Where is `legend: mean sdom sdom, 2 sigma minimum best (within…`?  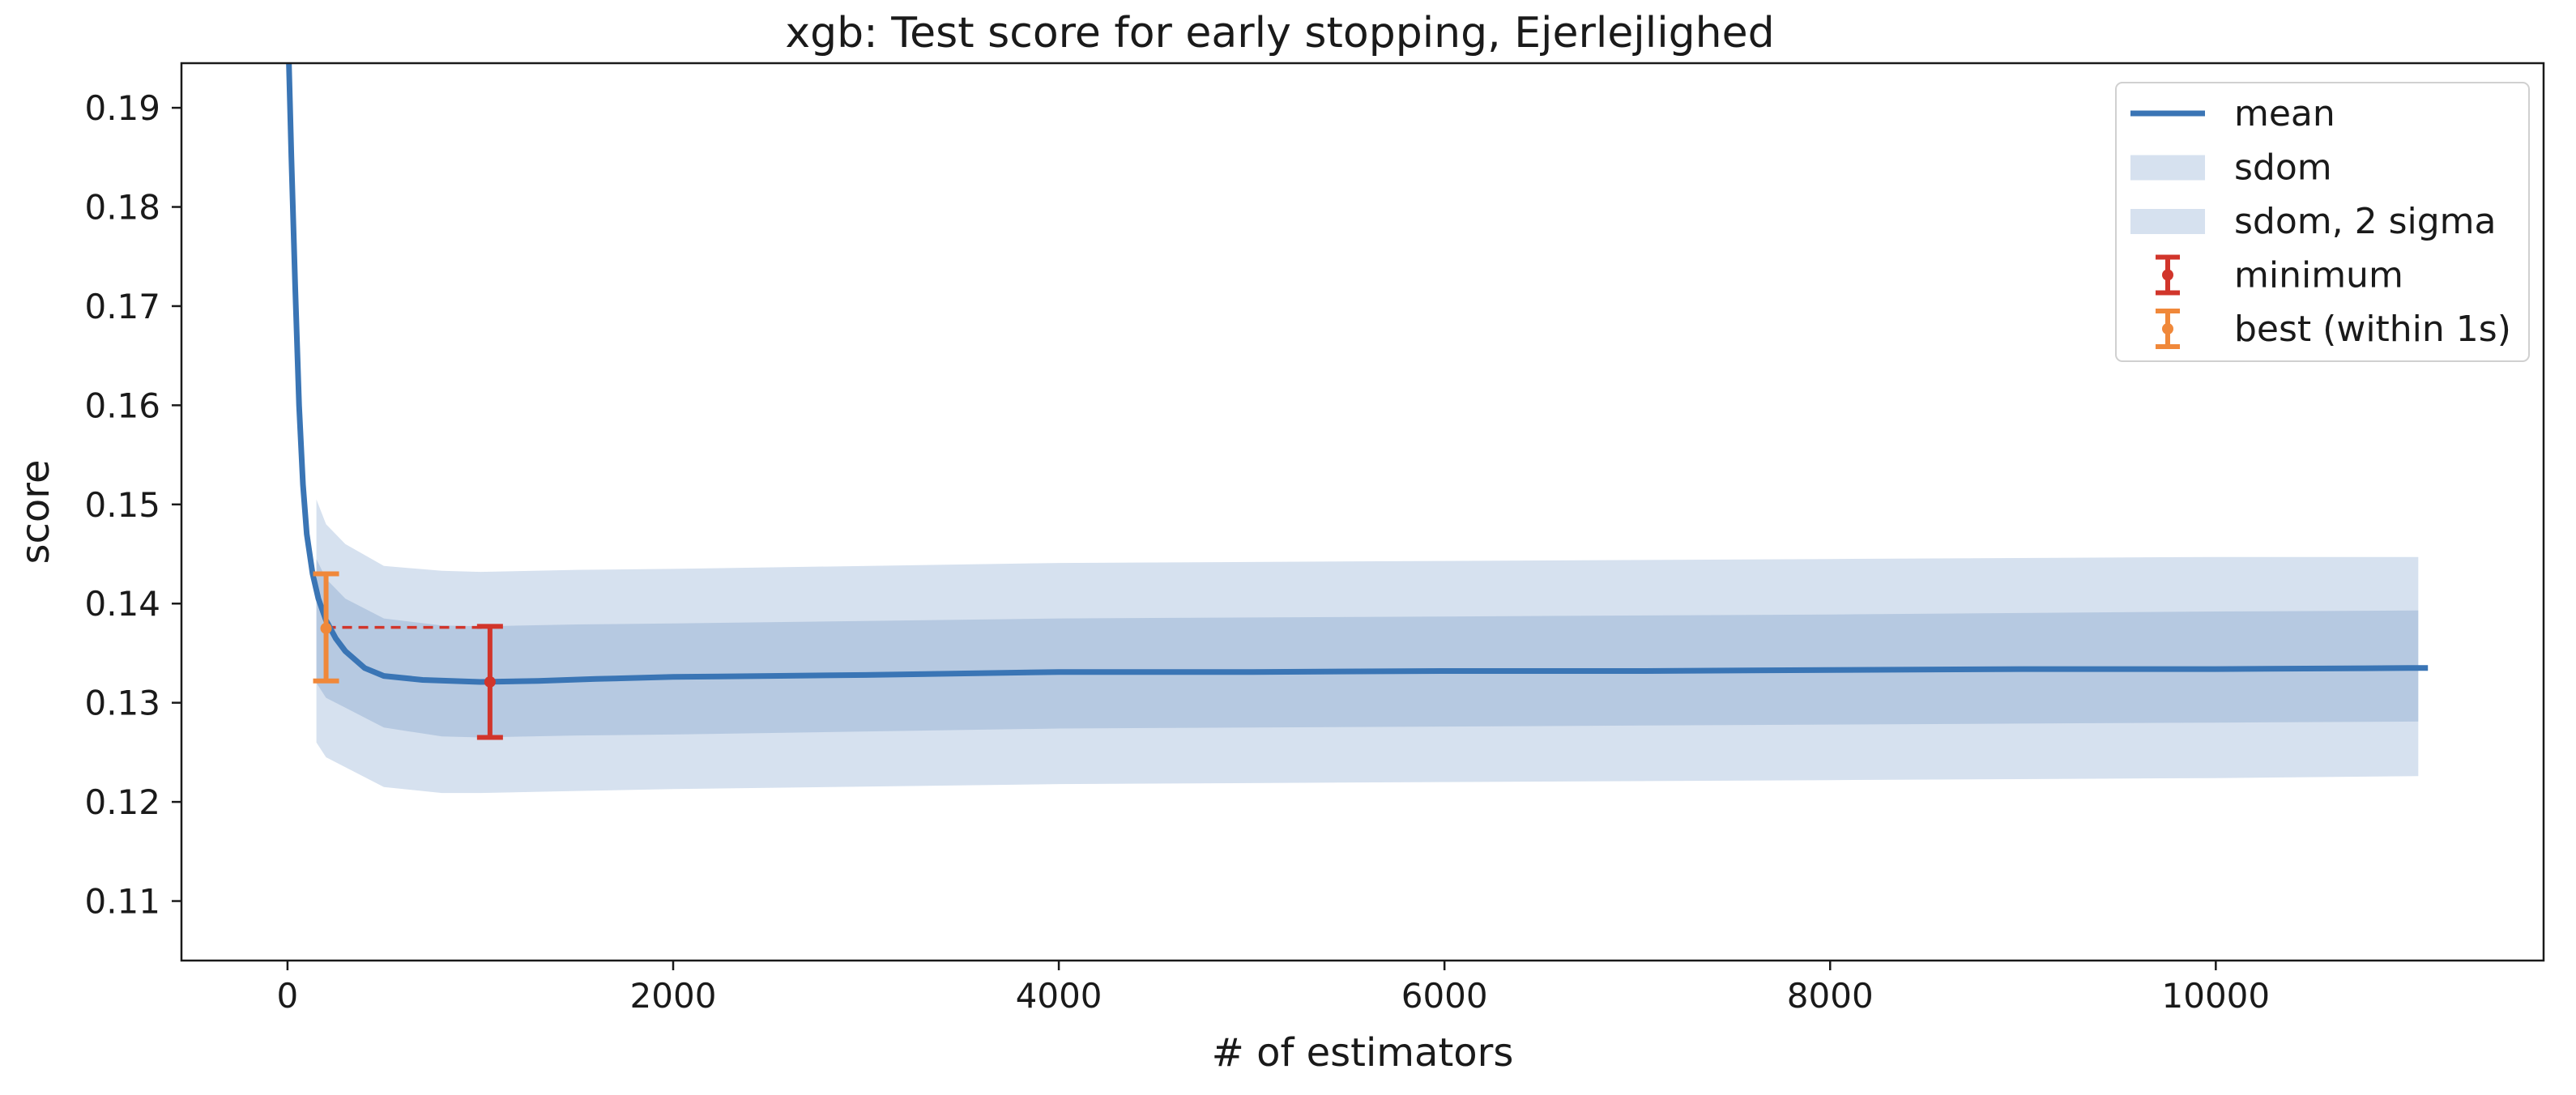
legend: mean sdom sdom, 2 sigma minimum best (within… is located at coordinates (2323, 222).